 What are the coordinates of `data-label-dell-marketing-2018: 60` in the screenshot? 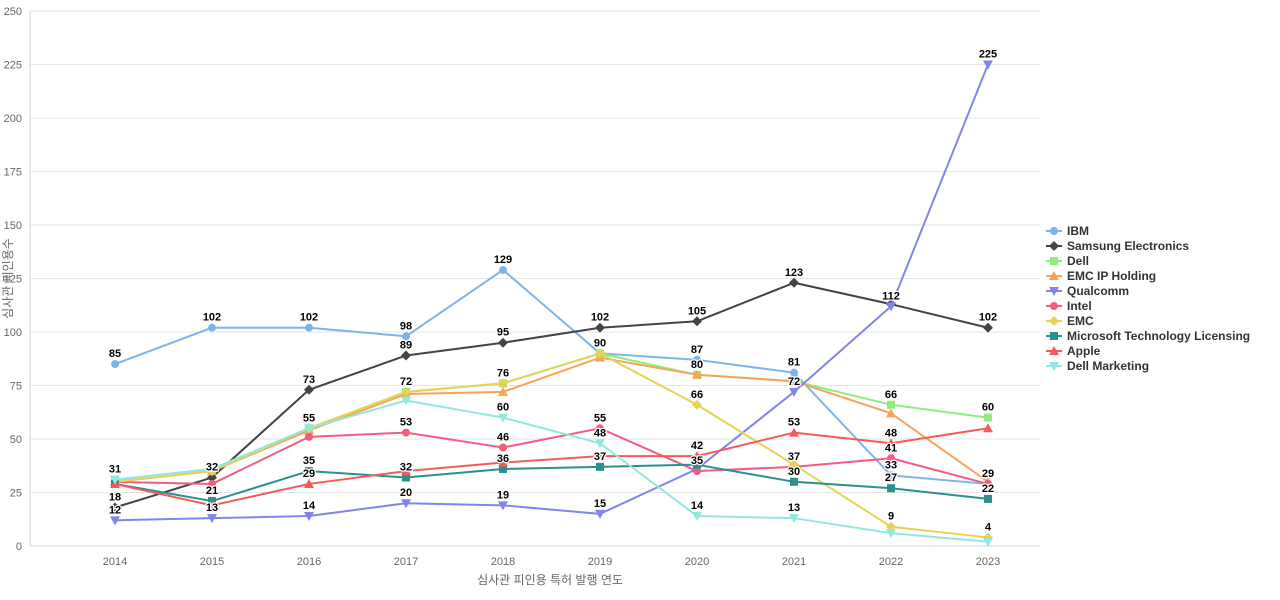 It's located at (503, 408).